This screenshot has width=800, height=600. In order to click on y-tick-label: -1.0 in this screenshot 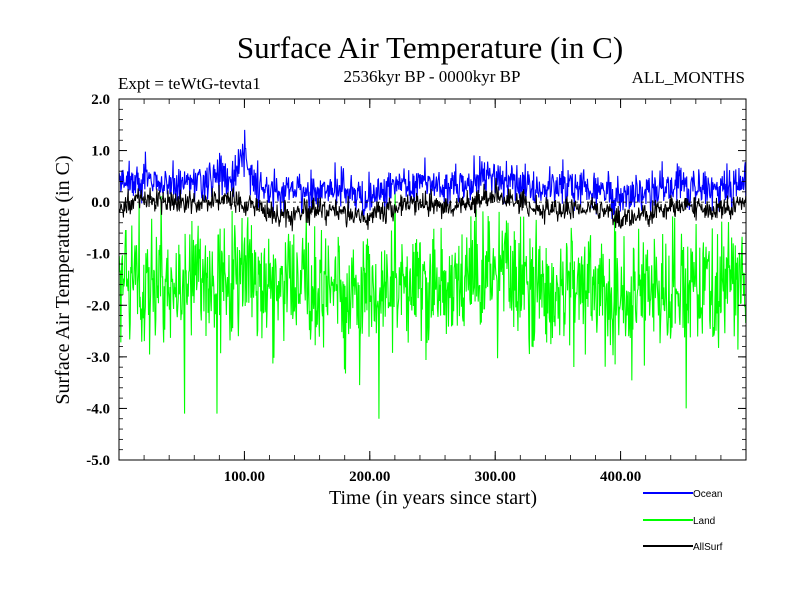, I will do `click(98, 255)`.